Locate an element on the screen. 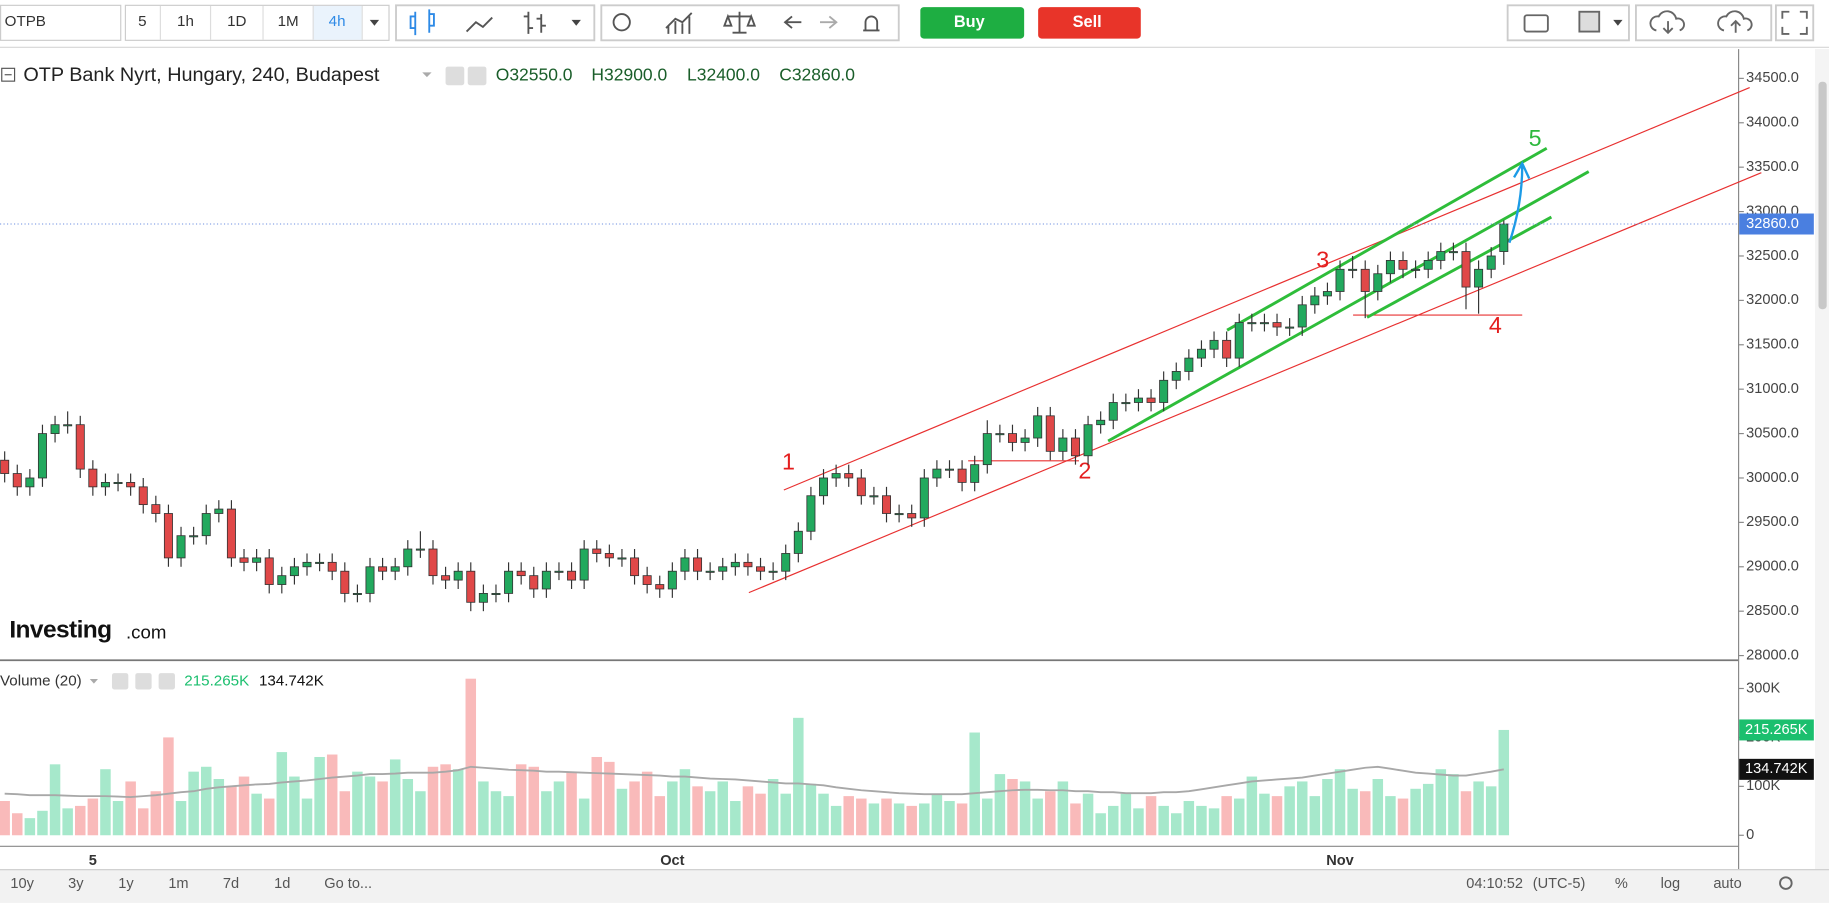 This screenshot has width=1829, height=903. buy-button is located at coordinates (972, 23).